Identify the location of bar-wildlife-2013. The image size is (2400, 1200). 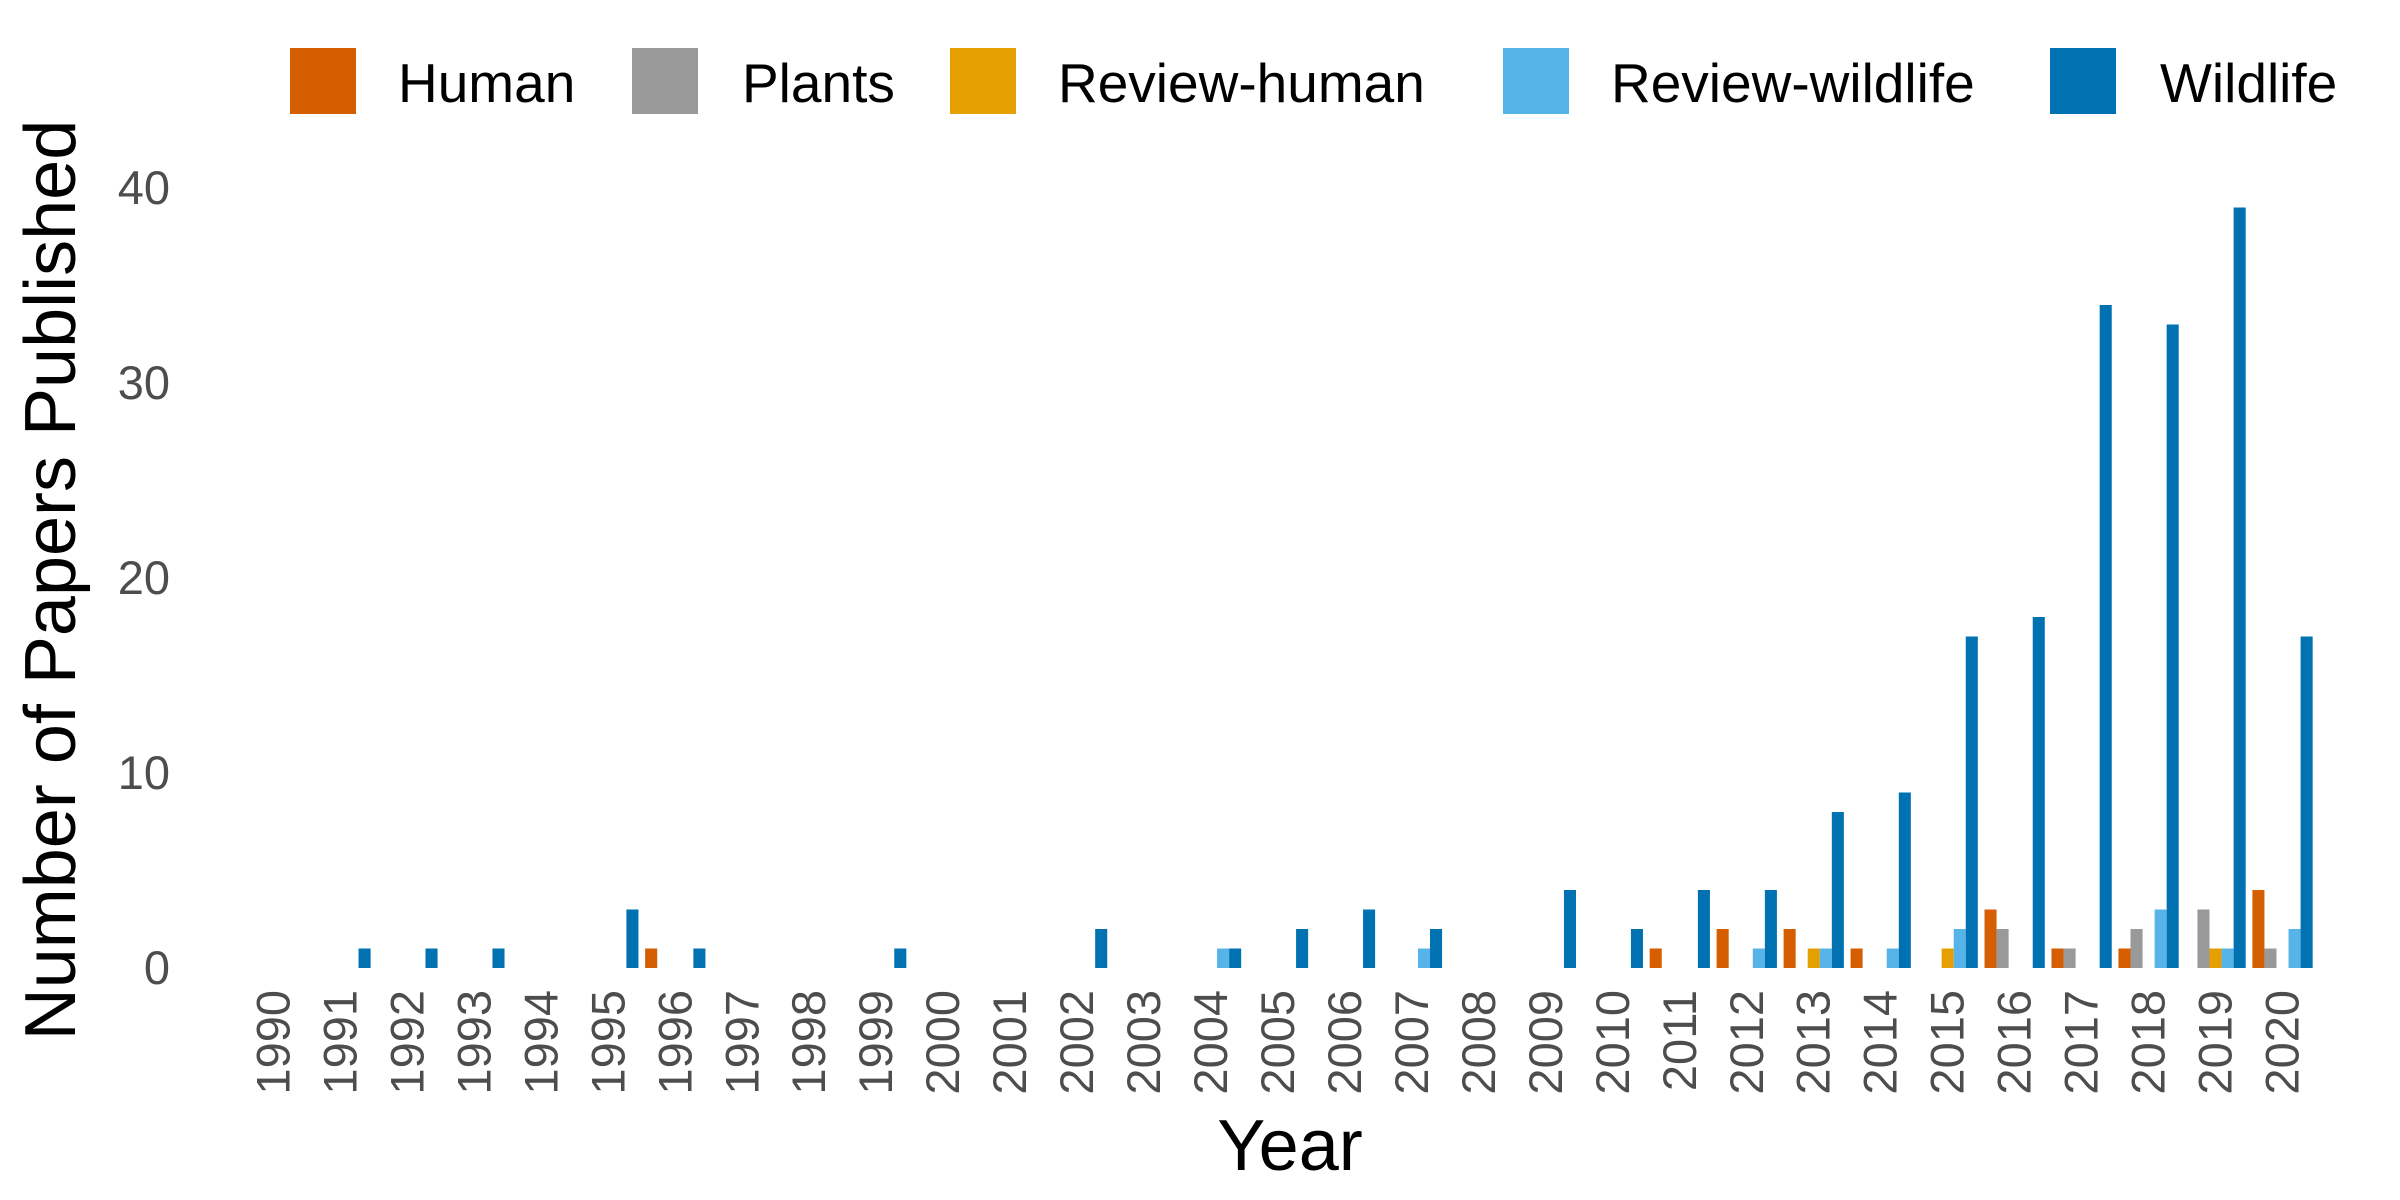
(1837, 890).